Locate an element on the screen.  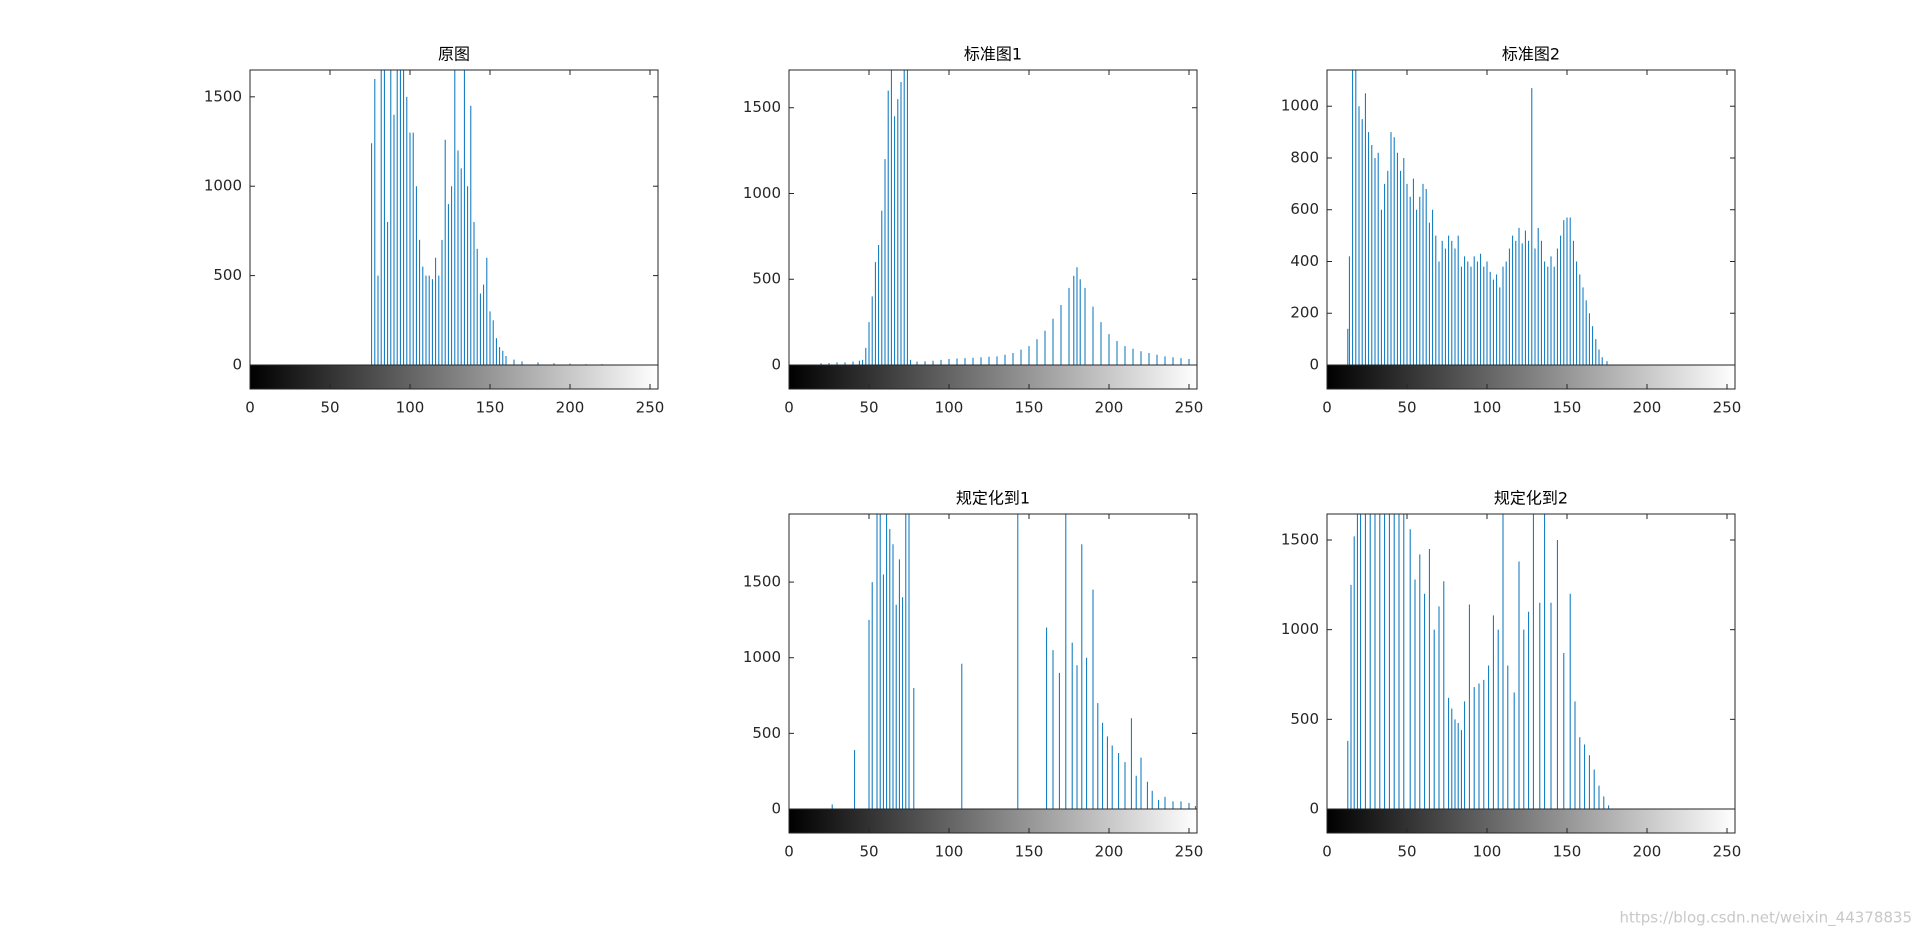
chart-title: 标准图2 is located at coordinates (1531, 54).